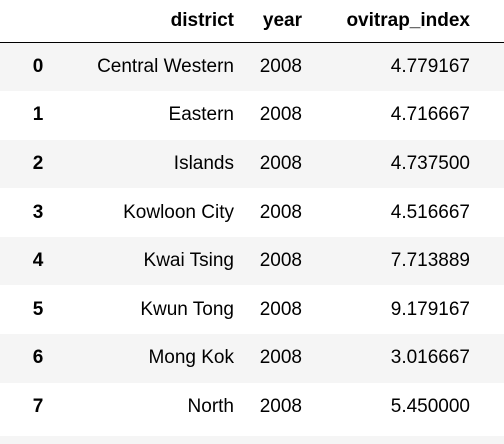 The height and width of the screenshot is (444, 504). Describe the element at coordinates (278, 21) in the screenshot. I see `column-header-year: year` at that location.